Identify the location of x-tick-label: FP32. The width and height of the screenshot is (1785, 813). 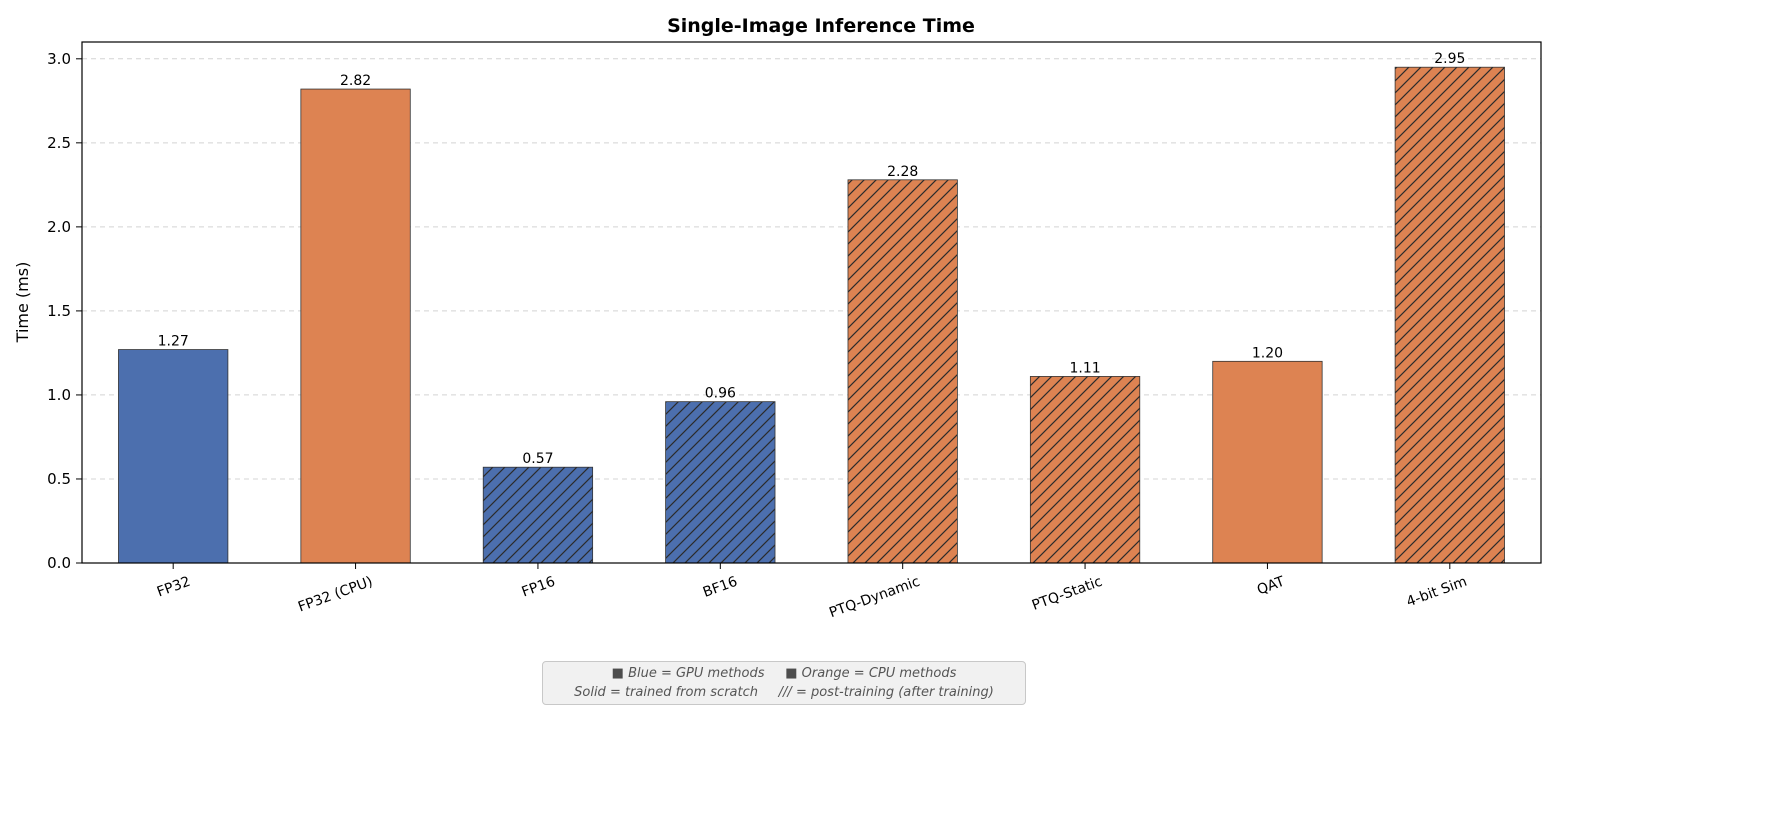
(174, 587).